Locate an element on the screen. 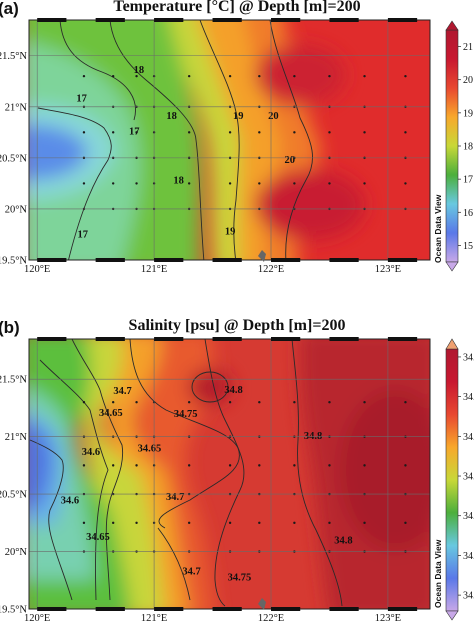 This screenshot has width=474, height=625. salinity-colorbar-bottom-arrow is located at coordinates (452, 615).